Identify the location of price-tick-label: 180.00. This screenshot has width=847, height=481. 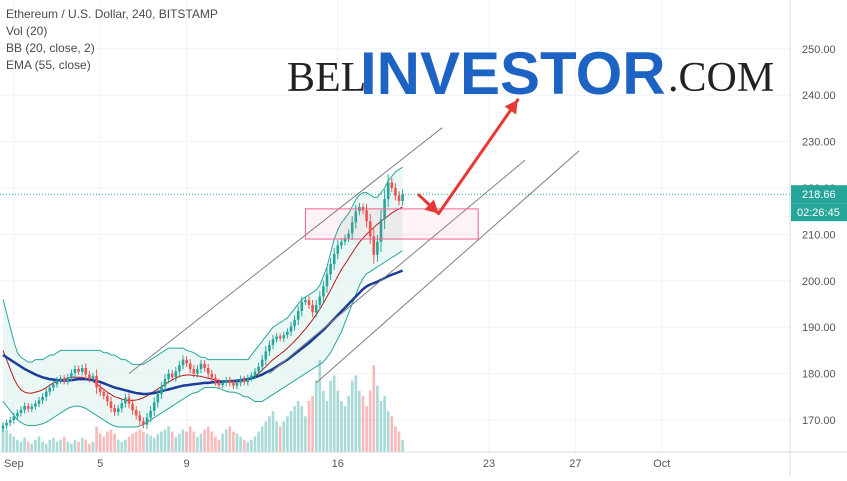
(819, 375).